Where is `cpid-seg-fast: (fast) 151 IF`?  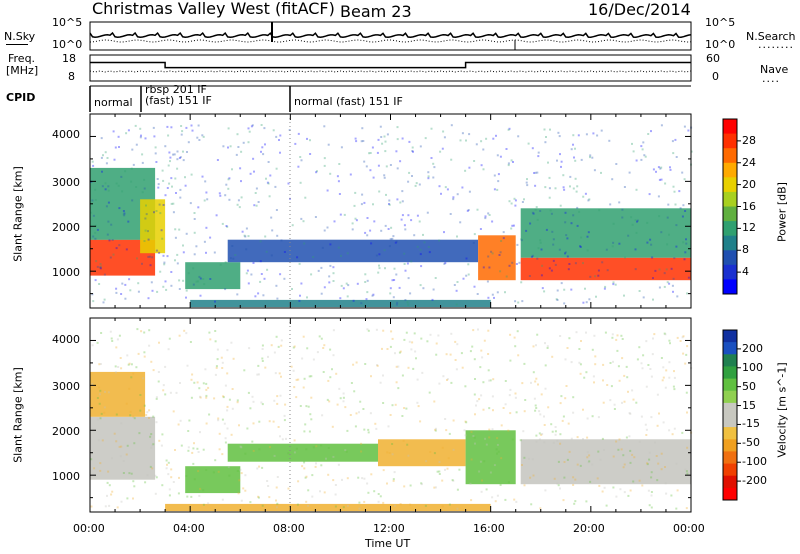 cpid-seg-fast: (fast) 151 IF is located at coordinates (178, 100).